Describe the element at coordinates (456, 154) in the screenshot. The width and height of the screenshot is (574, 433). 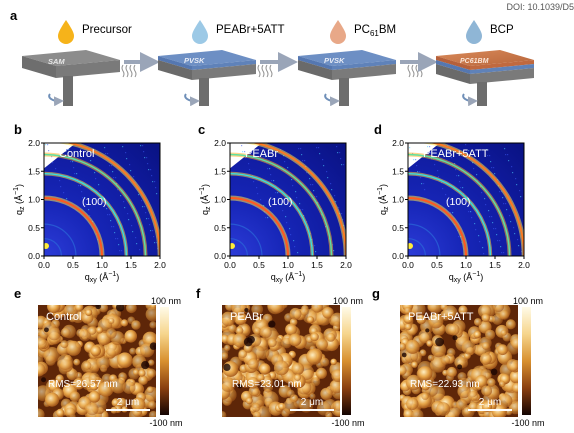
I see `giwaxs-title: PEABr+5ATT` at that location.